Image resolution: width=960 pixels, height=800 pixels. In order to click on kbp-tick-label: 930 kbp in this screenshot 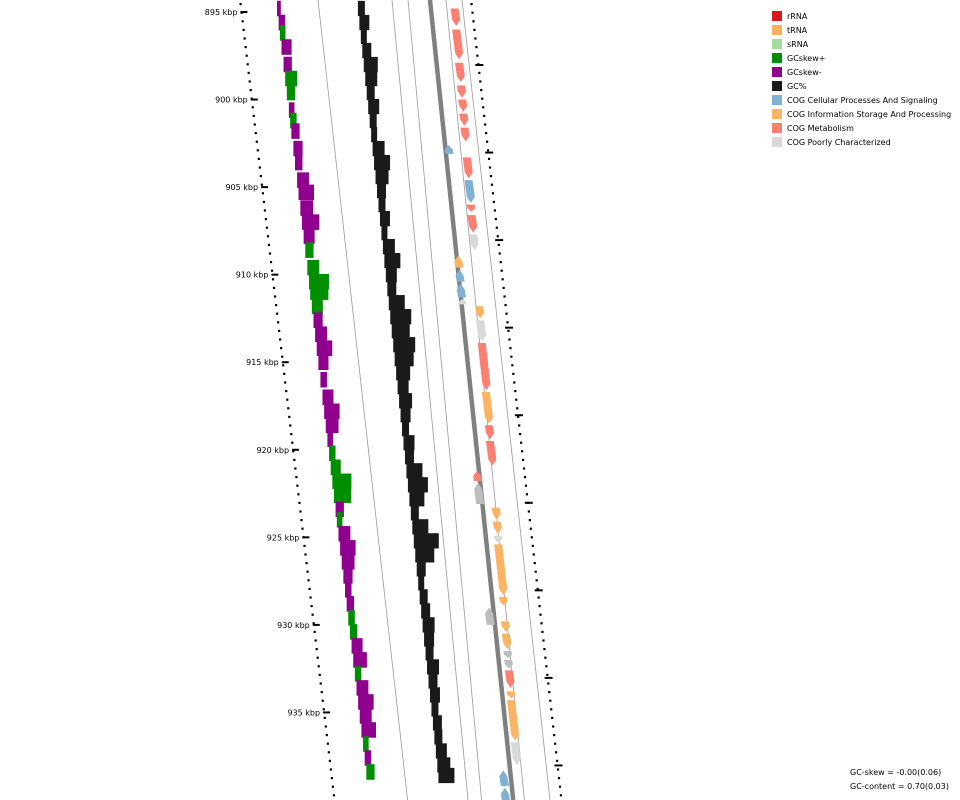, I will do `click(293, 625)`.